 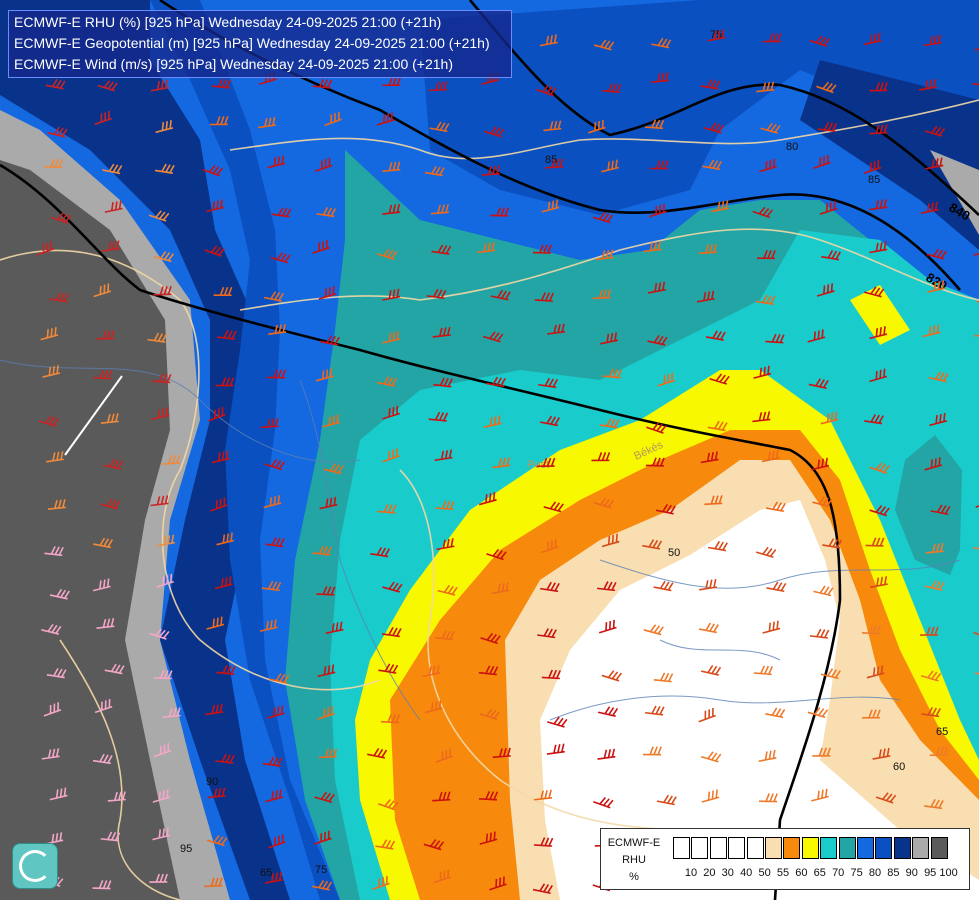 What do you see at coordinates (727, 873) in the screenshot?
I see `legend-tick: 30` at bounding box center [727, 873].